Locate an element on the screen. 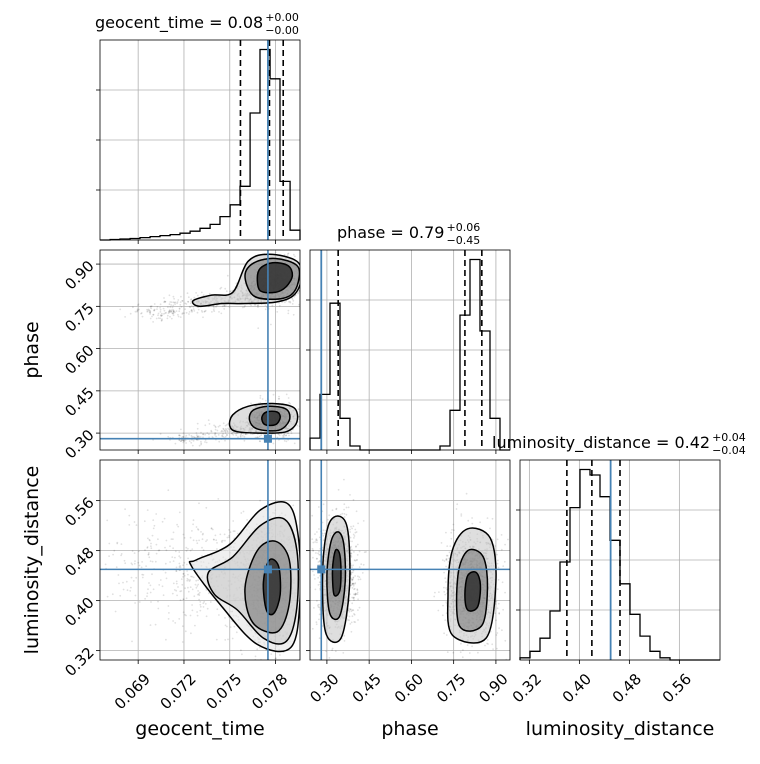 This screenshot has height=764, width=760. panel-phase-vs-luminosity_distance is located at coordinates (409, 576).